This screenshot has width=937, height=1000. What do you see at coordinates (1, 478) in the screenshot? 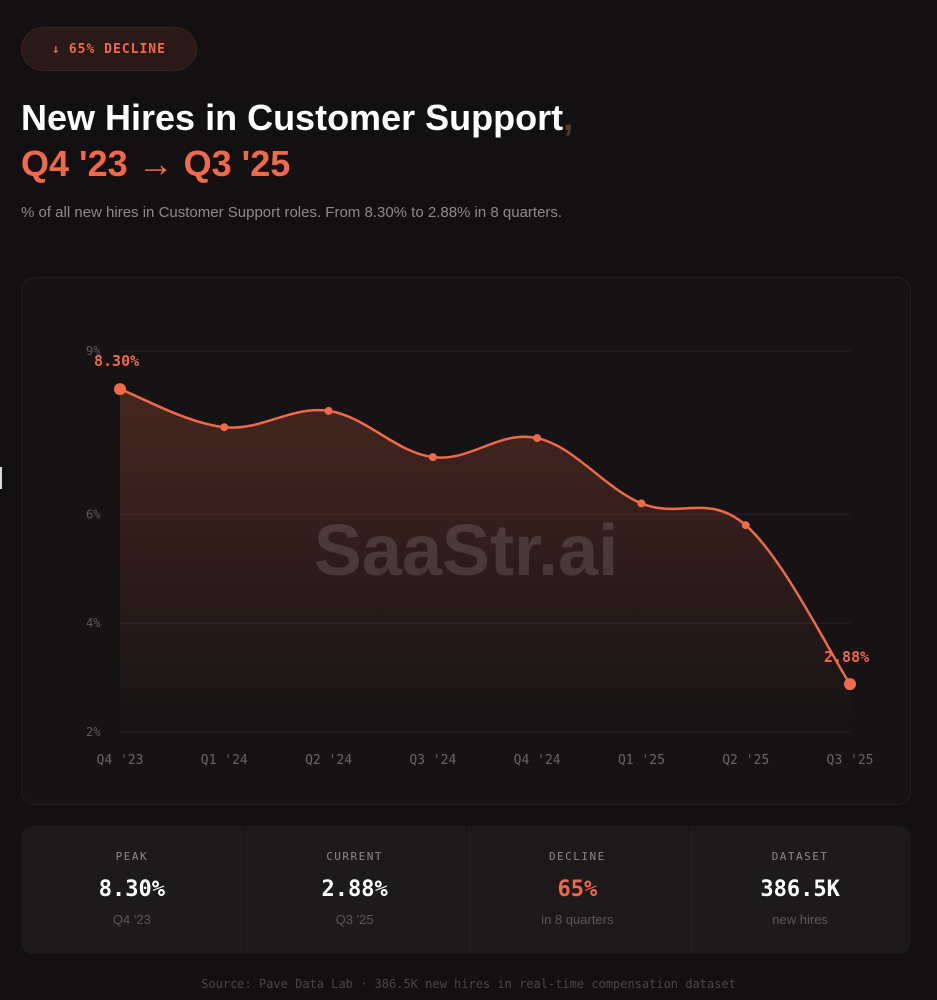
I see `scroll-handle` at bounding box center [1, 478].